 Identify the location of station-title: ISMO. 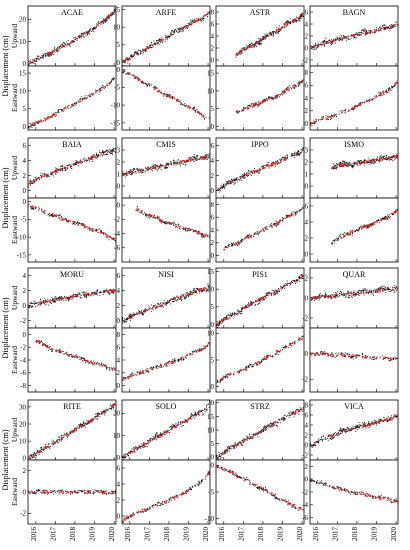
(354, 144).